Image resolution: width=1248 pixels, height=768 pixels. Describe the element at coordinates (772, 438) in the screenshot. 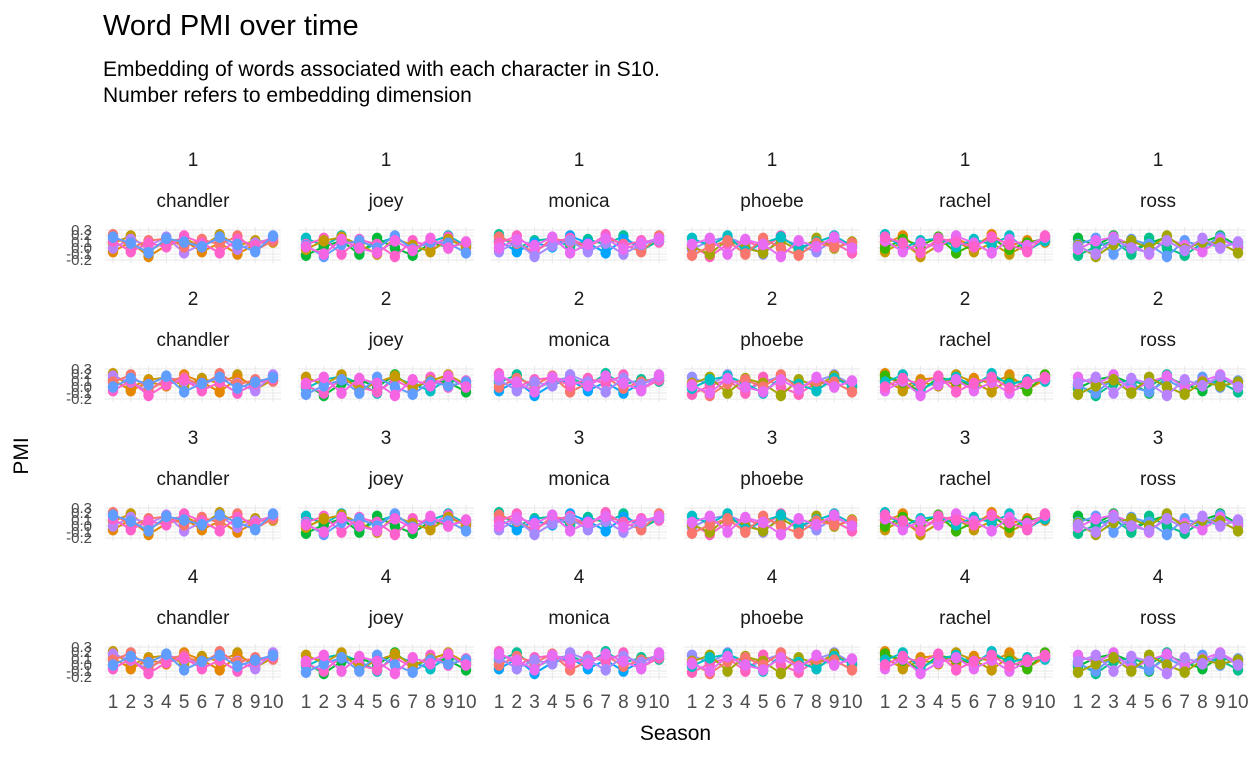

I see `facet-dim-label: 3` at that location.